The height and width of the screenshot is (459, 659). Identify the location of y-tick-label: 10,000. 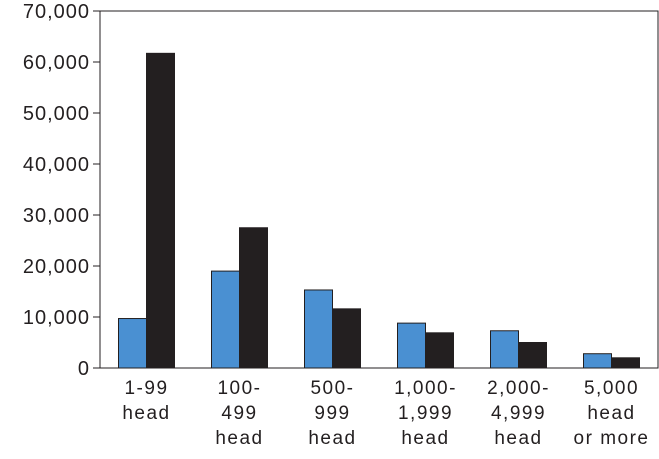
(56, 318).